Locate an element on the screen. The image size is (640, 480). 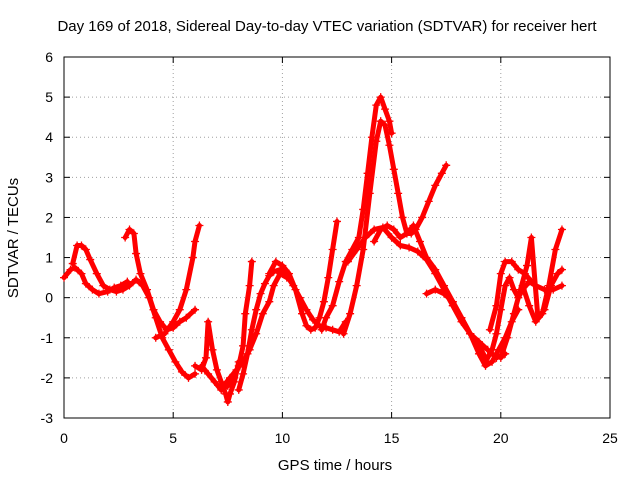
y-tick-label: -1 is located at coordinates (47, 338).